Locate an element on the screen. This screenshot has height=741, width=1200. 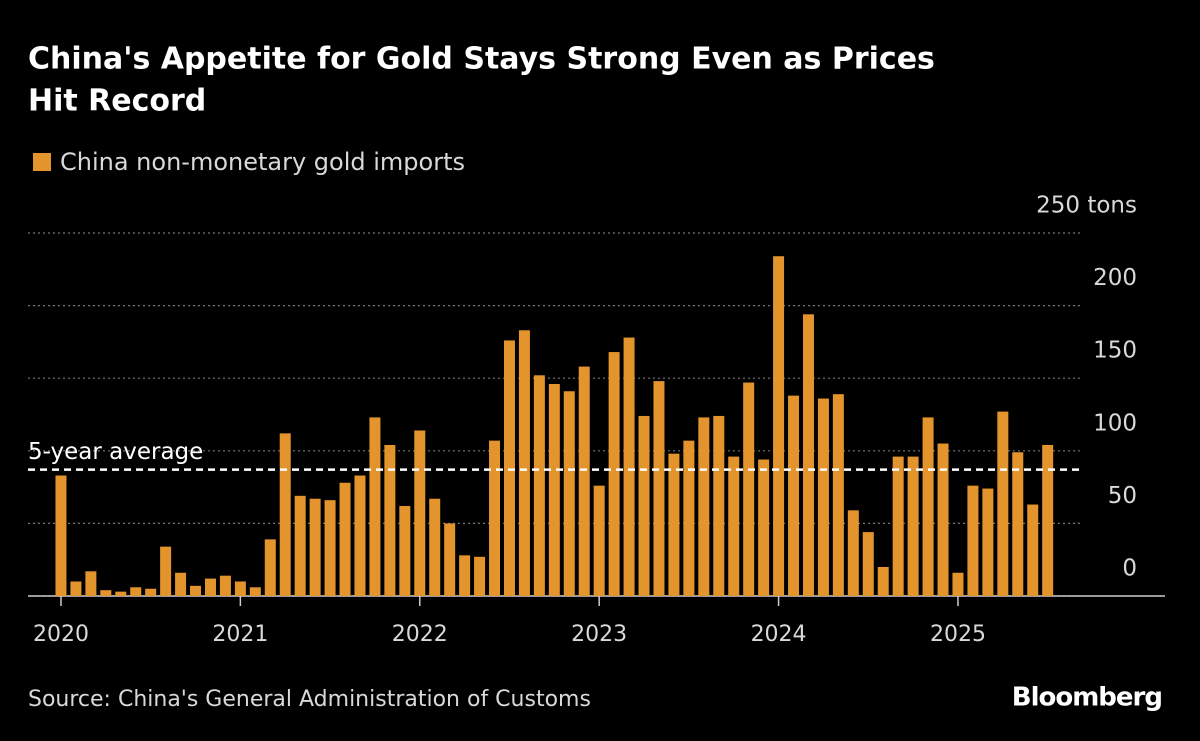
chart-title-line2: Hit Record is located at coordinates (117, 101).